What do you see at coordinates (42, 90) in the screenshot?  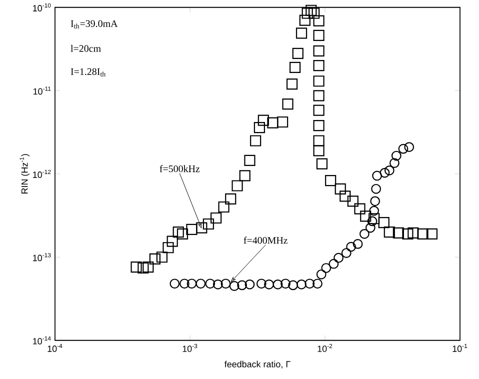 I see `y-tick-label: 10$^{-11}$` at bounding box center [42, 90].